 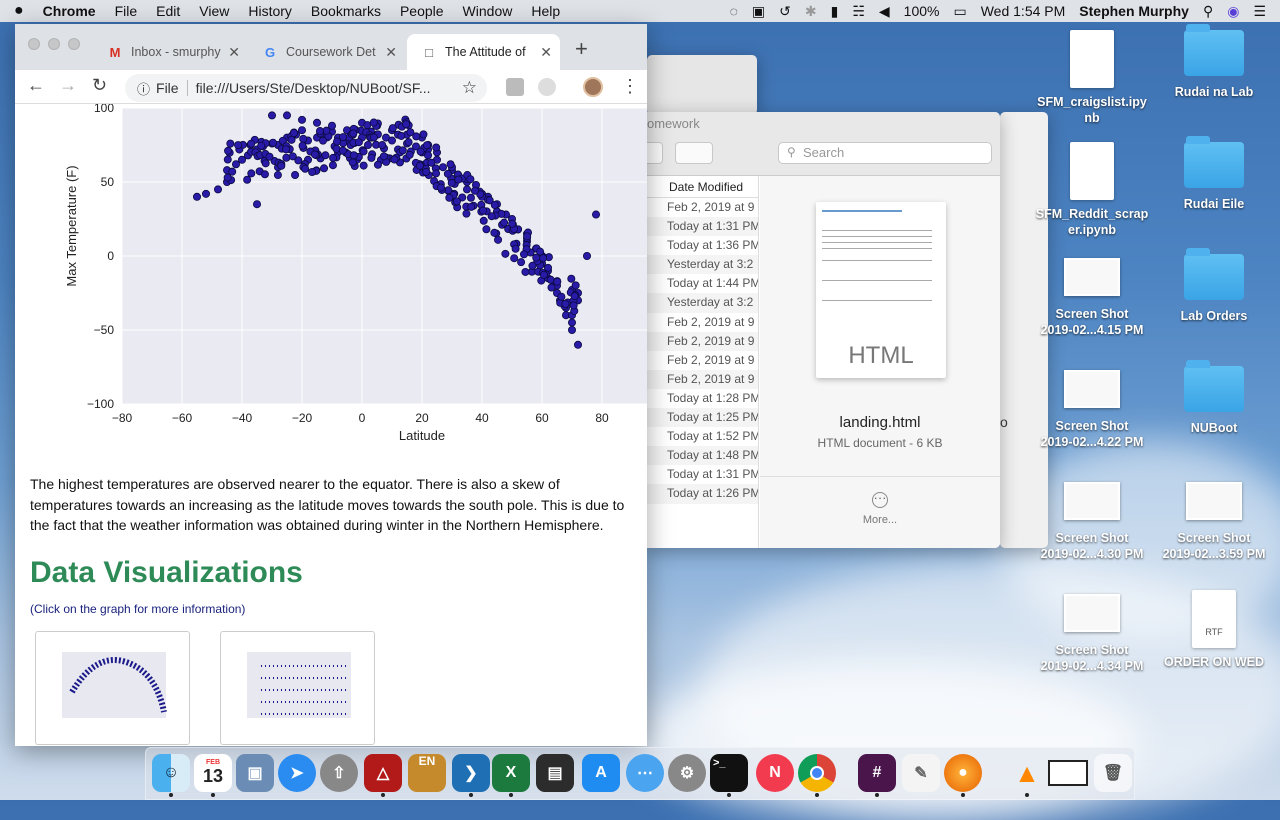 What do you see at coordinates (555, 773) in the screenshot?
I see `activity-monitor-icon: ▤` at bounding box center [555, 773].